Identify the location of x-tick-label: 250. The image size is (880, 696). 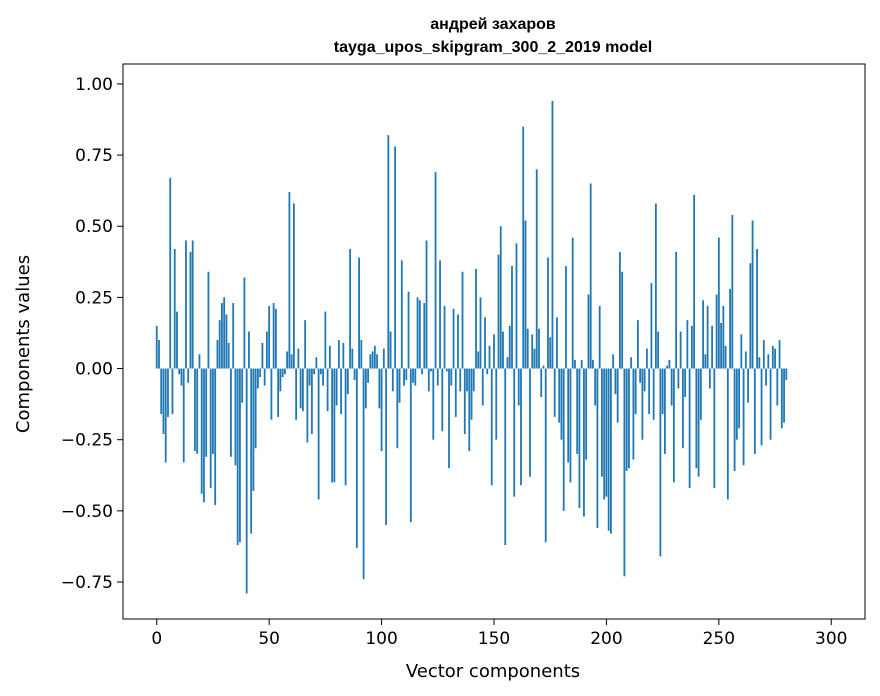
(719, 639).